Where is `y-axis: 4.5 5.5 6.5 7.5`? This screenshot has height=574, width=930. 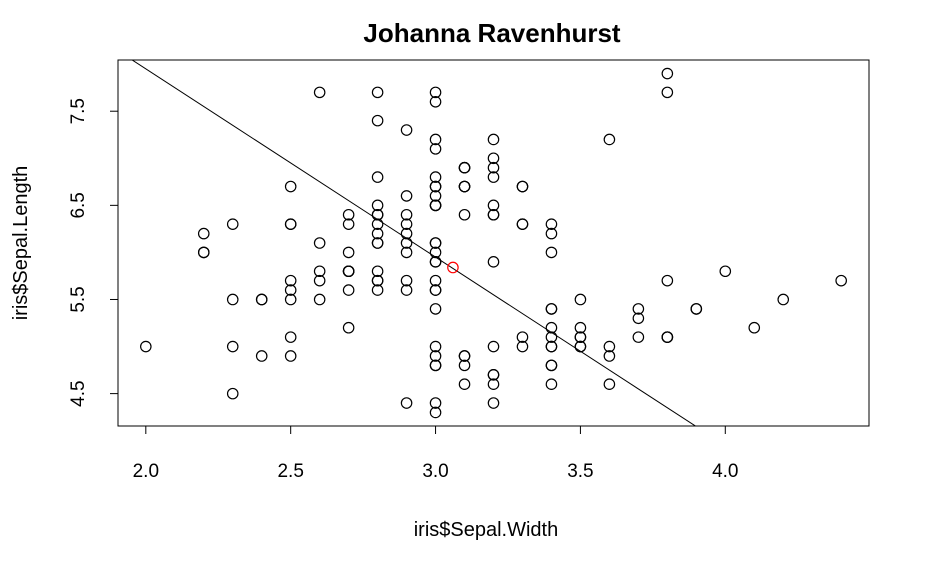
y-axis: 4.5 5.5 6.5 7.5 is located at coordinates (93, 252).